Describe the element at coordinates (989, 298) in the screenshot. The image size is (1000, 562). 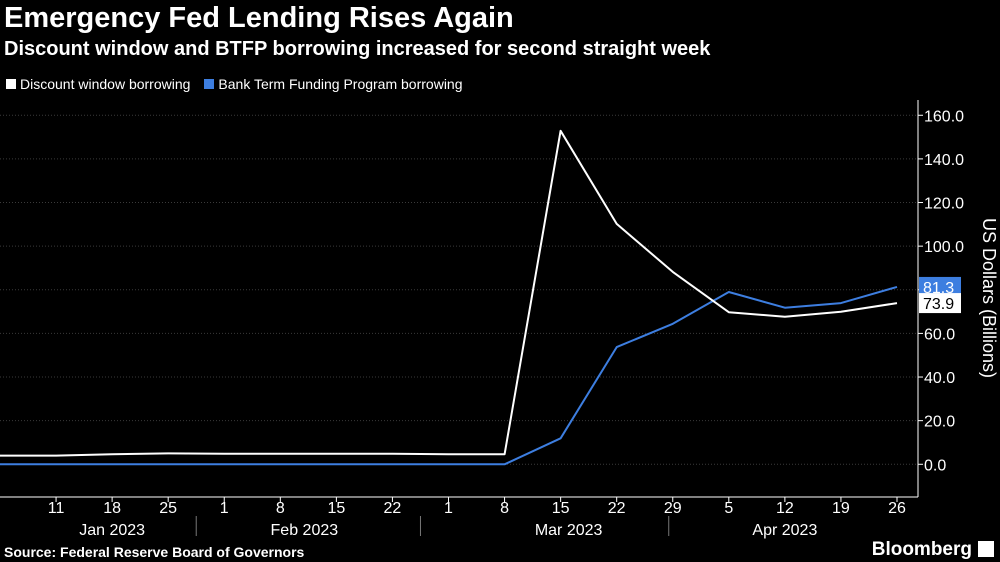
I see `y-axis-label: US Dollars (Billions)` at that location.